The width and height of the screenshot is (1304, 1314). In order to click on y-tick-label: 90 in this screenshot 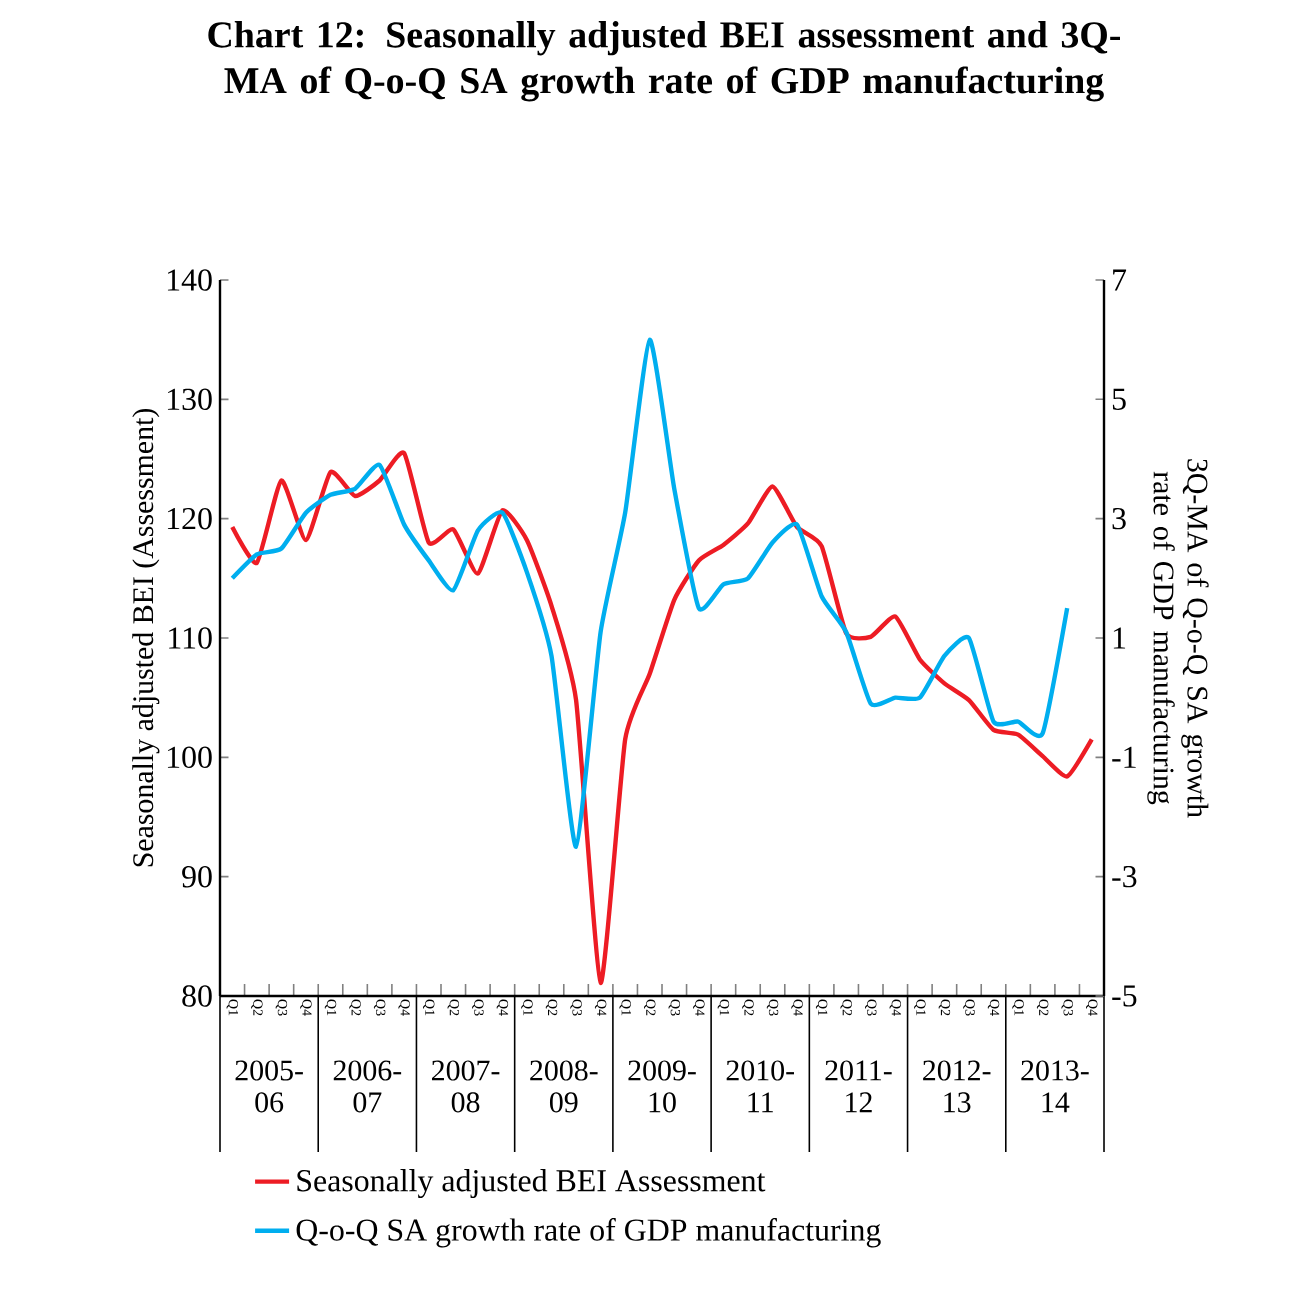, I will do `click(197, 876)`.